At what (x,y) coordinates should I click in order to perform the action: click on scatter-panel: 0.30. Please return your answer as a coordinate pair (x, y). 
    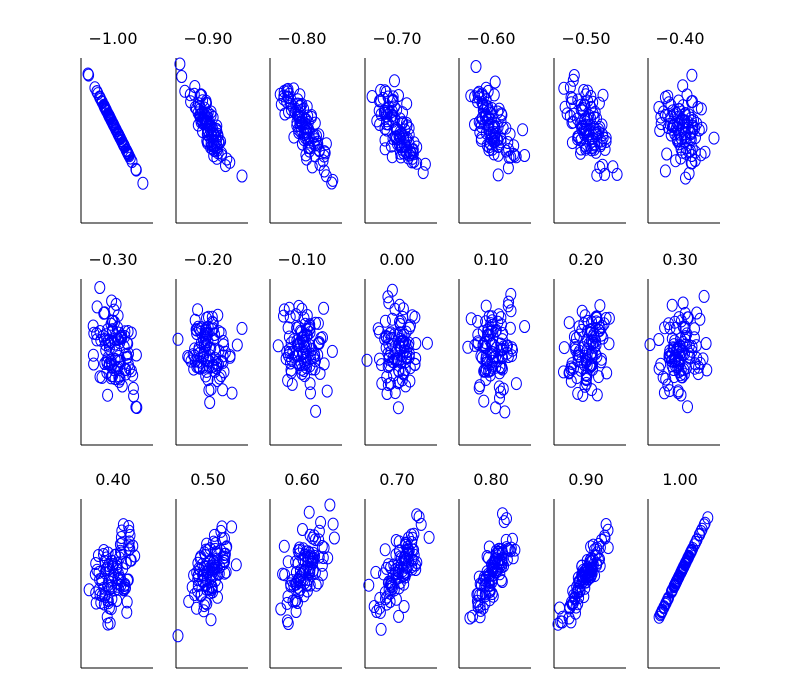
    Looking at the image, I should click on (682, 348).